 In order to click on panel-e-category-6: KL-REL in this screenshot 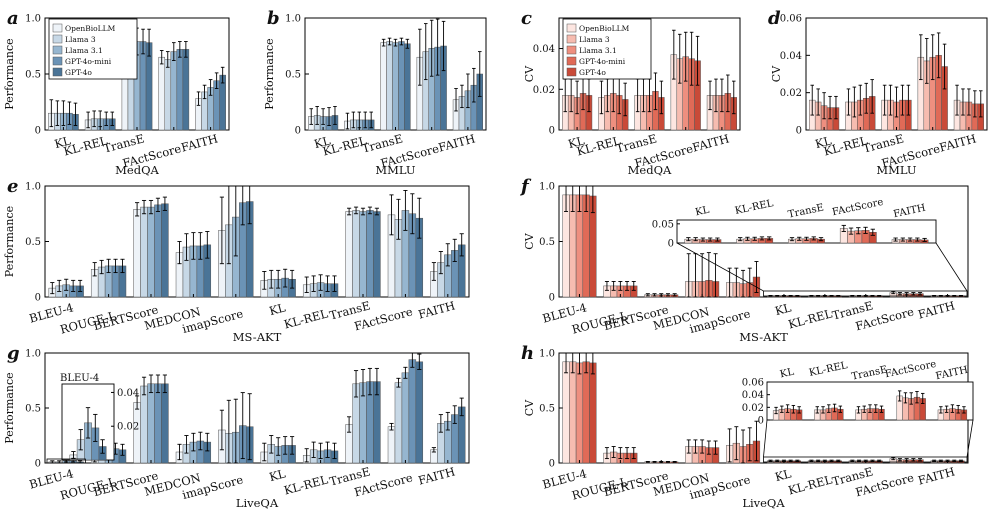, I will do `click(305, 318)`.